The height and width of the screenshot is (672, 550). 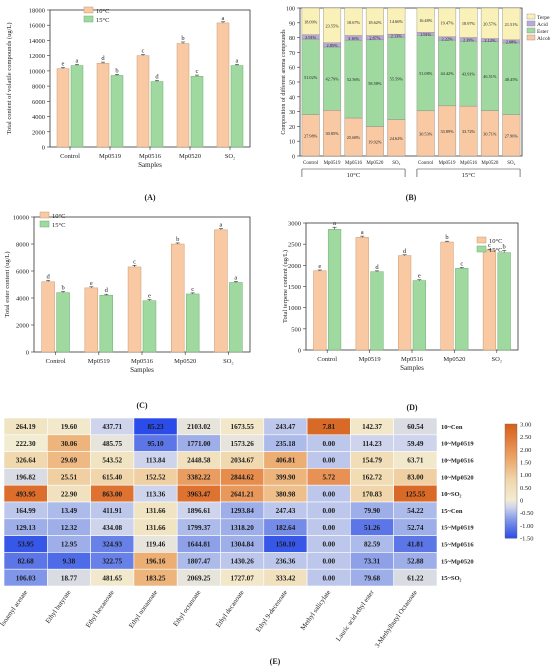 I want to click on heatmap-cell-value: 235.18, so click(x=286, y=444).